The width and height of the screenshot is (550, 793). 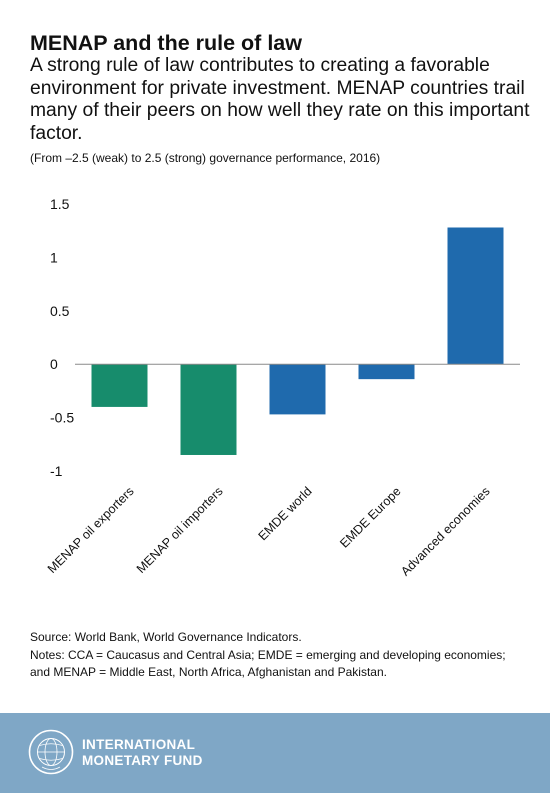 What do you see at coordinates (62, 418) in the screenshot?
I see `y-tick-label: -0.5` at bounding box center [62, 418].